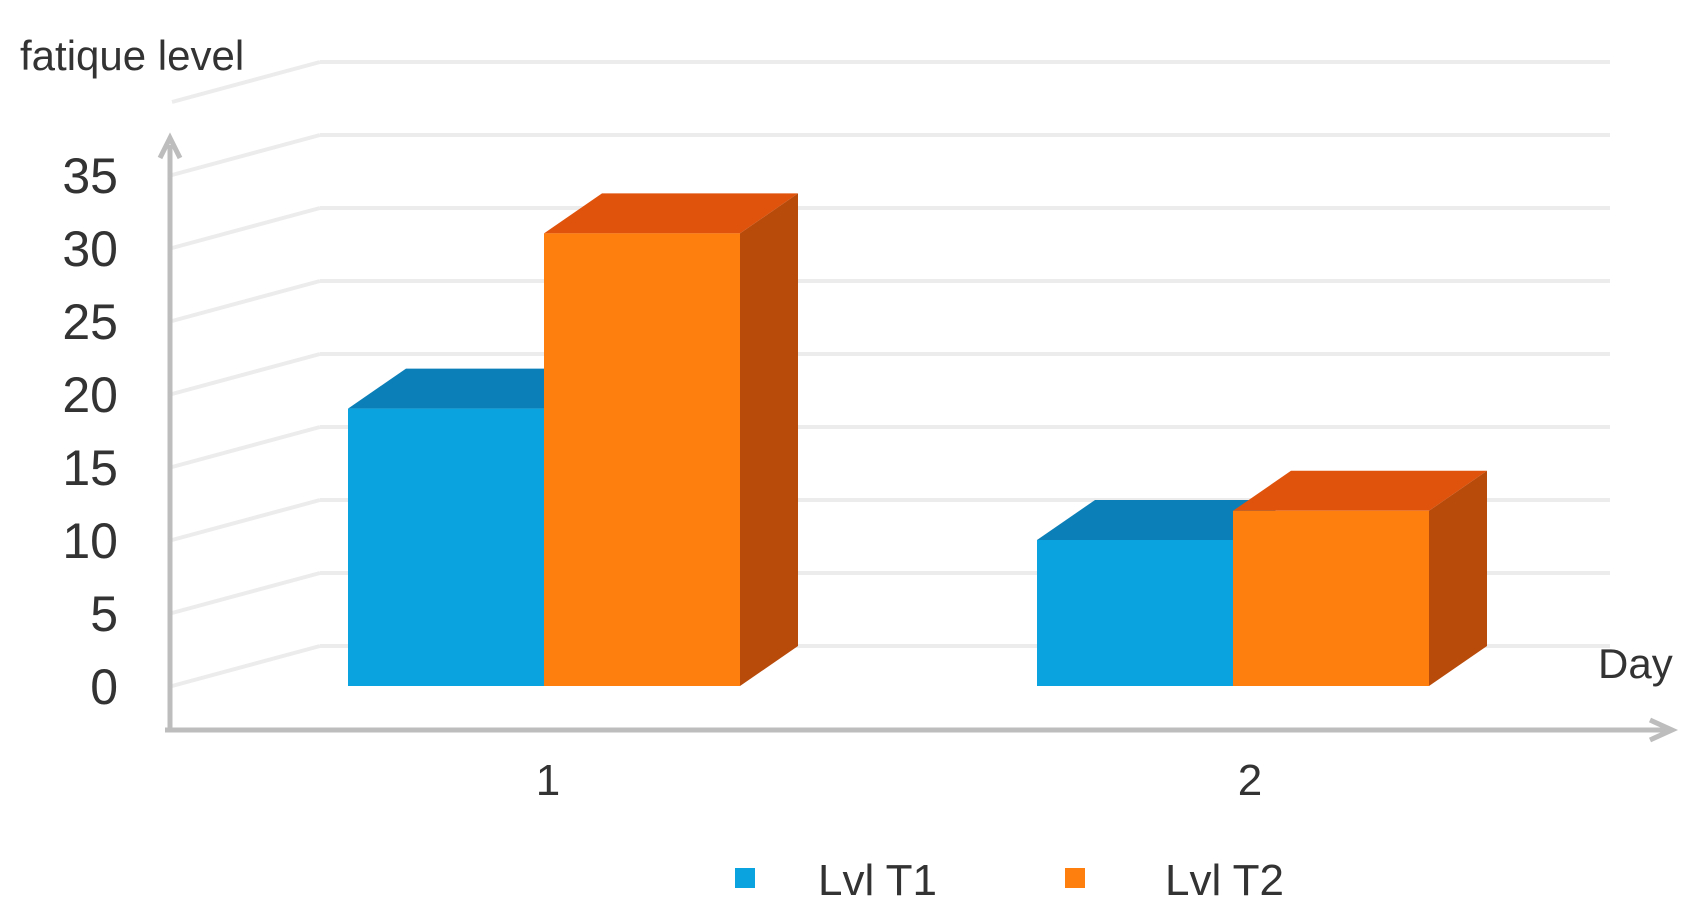  Describe the element at coordinates (104, 614) in the screenshot. I see `y-tick-label: 5` at that location.